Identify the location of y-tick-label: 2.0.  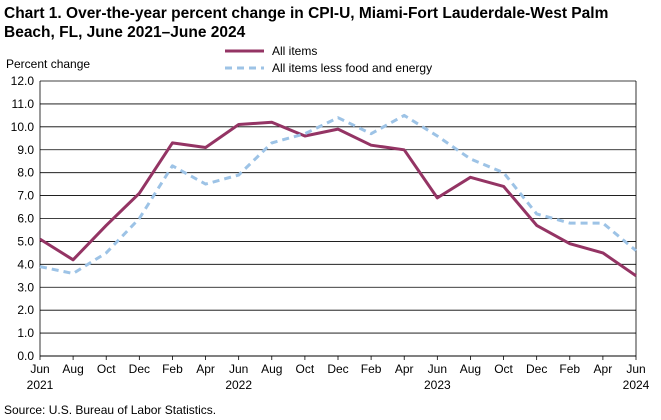
(25, 310).